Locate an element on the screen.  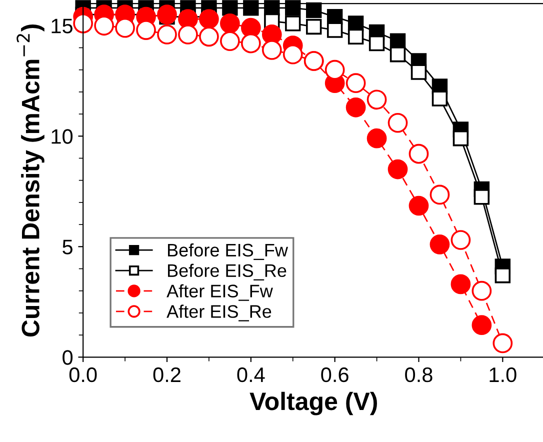
x-tick-label: 0.4 is located at coordinates (251, 374).